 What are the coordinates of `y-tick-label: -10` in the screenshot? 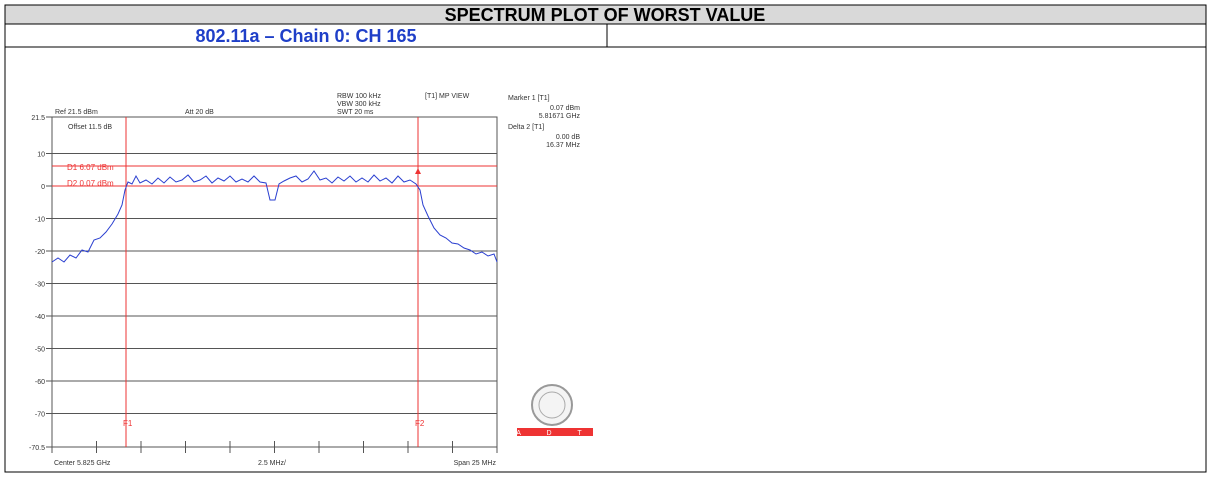 It's located at (40, 220).